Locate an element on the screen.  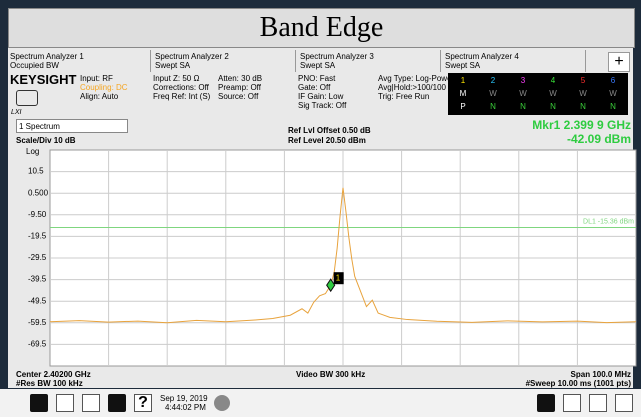
tab: Spectrum Analyzer 3 Swept SA is located at coordinates (369, 61).